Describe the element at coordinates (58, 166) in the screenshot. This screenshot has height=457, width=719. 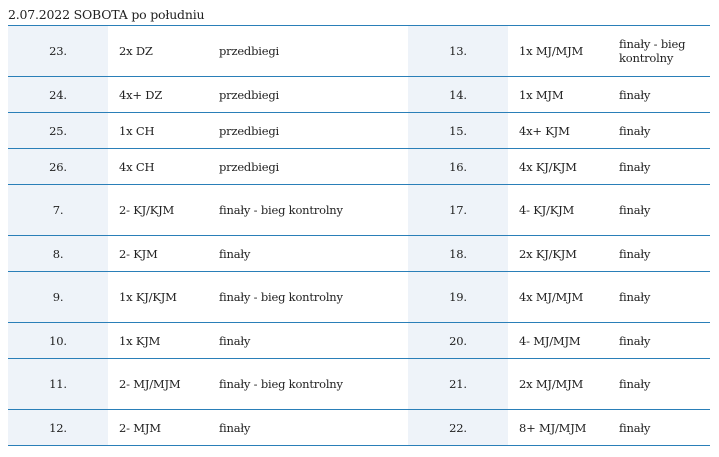
I see `race-number-cell: 26.` at that location.